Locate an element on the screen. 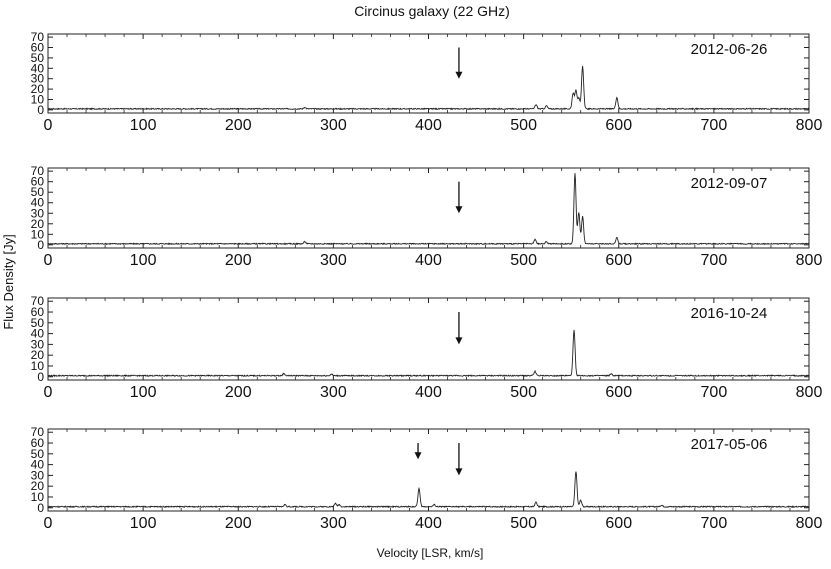 This screenshot has height=569, width=831. x-axis-label: Velocity [LSR, km/s] is located at coordinates (430, 553).